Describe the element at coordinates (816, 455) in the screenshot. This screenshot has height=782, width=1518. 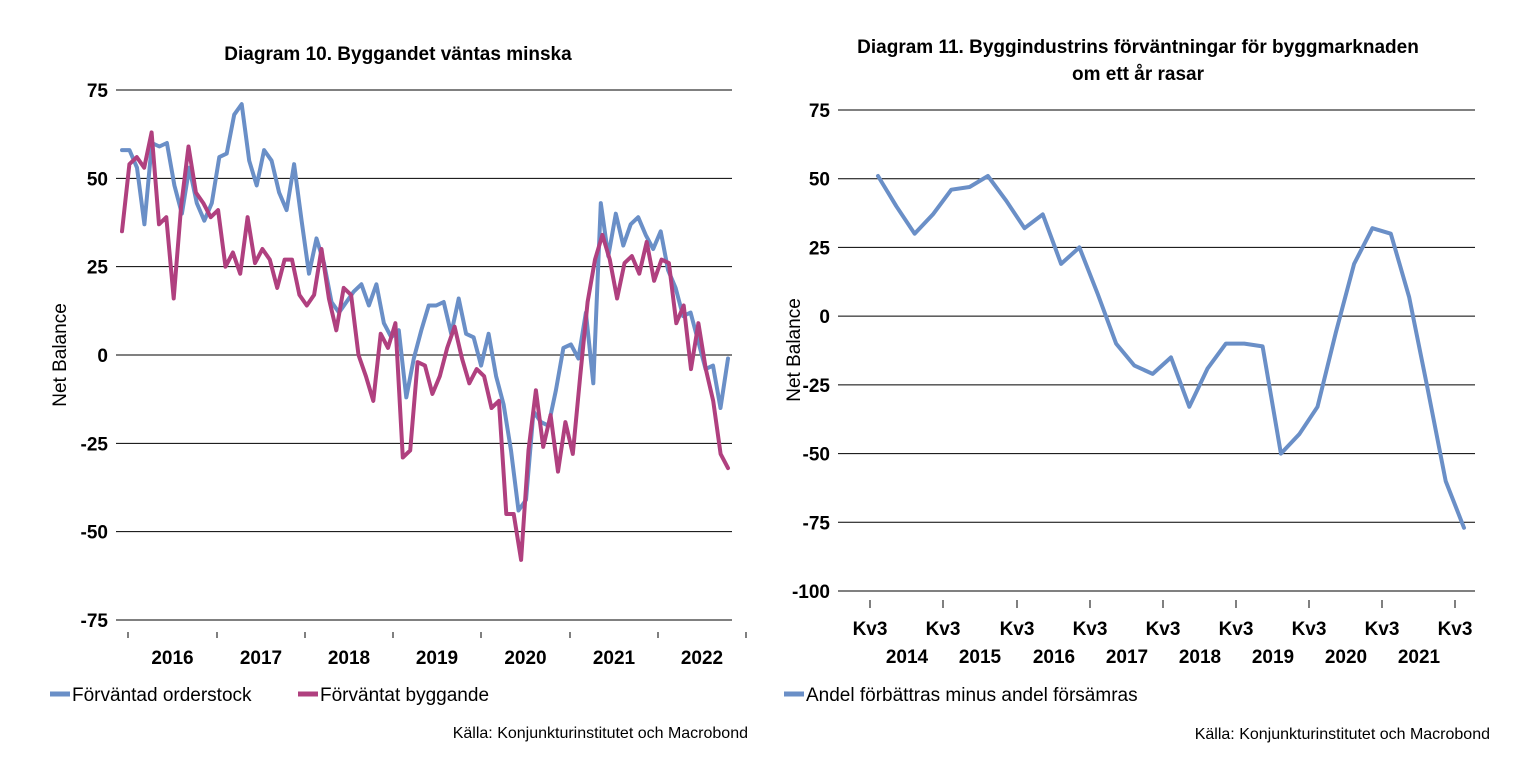
I see `chart2-y-tick-label: -50` at that location.